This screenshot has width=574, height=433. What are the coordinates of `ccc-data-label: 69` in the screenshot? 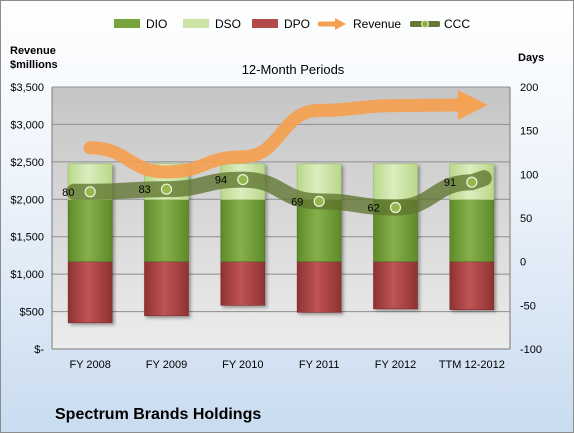 It's located at (297, 202).